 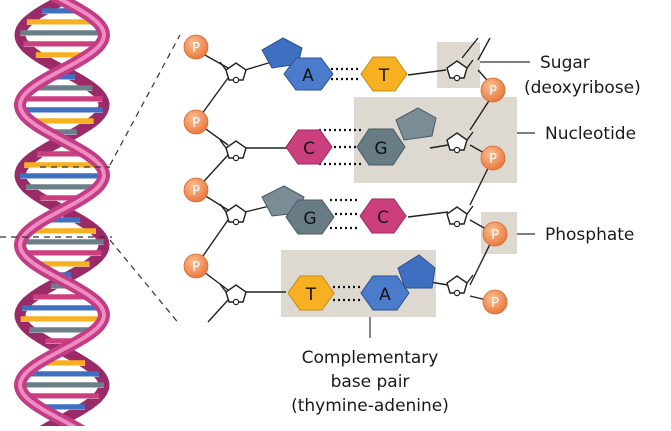 I want to click on zoom-line-top, so click(x=145, y=100).